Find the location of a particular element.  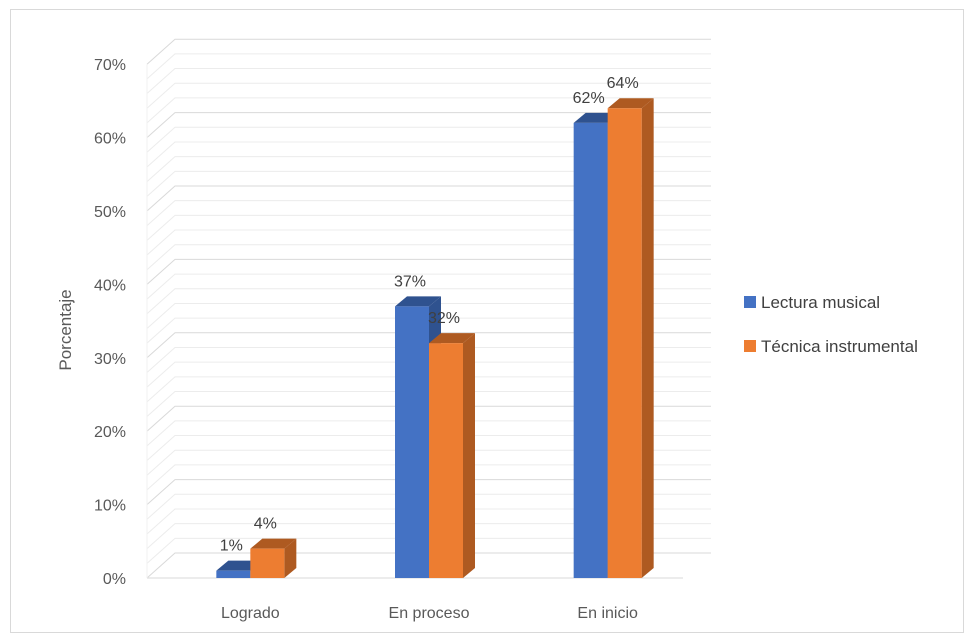

y-tick-label: 50% is located at coordinates (110, 212).